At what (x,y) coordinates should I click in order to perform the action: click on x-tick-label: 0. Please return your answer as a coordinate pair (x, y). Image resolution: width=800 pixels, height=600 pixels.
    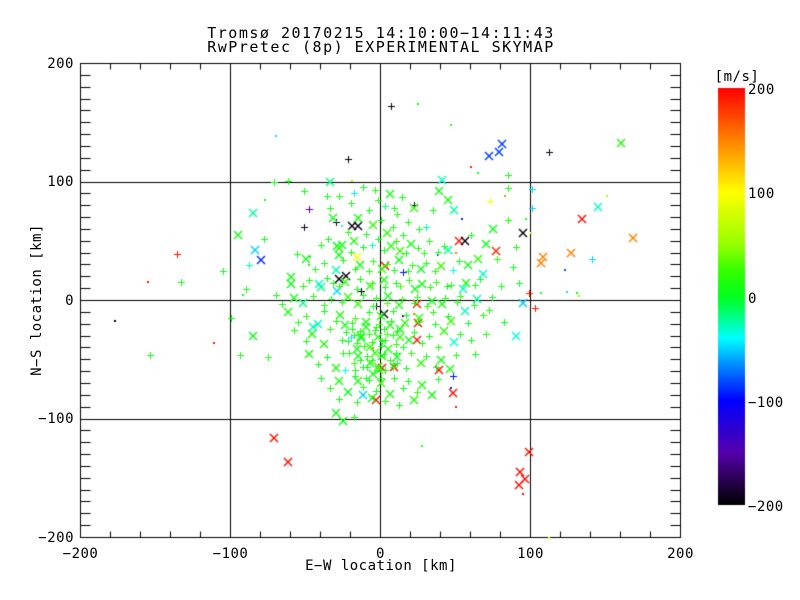
    Looking at the image, I should click on (380, 554).